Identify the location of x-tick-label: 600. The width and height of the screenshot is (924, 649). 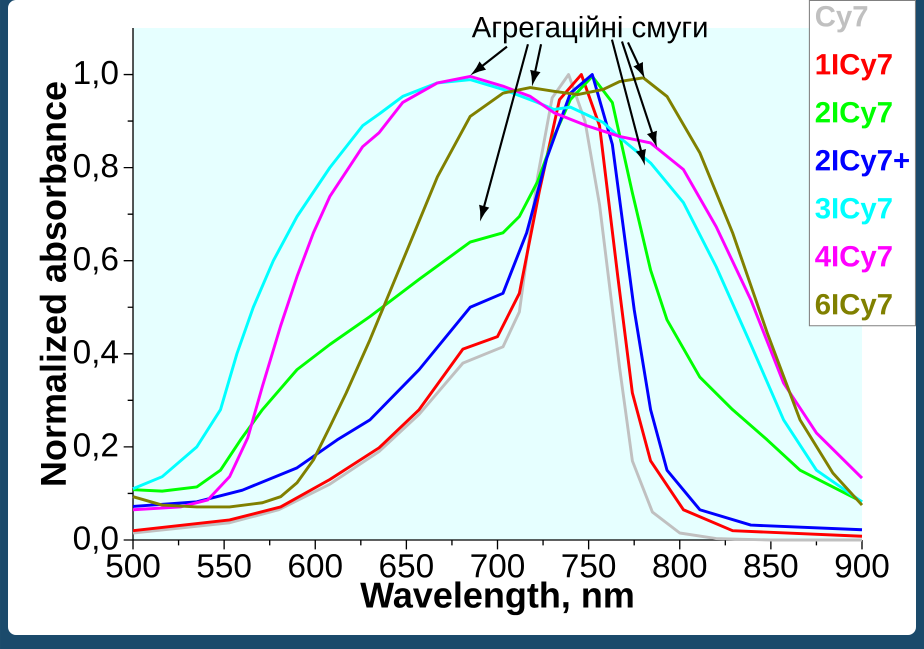
(315, 566).